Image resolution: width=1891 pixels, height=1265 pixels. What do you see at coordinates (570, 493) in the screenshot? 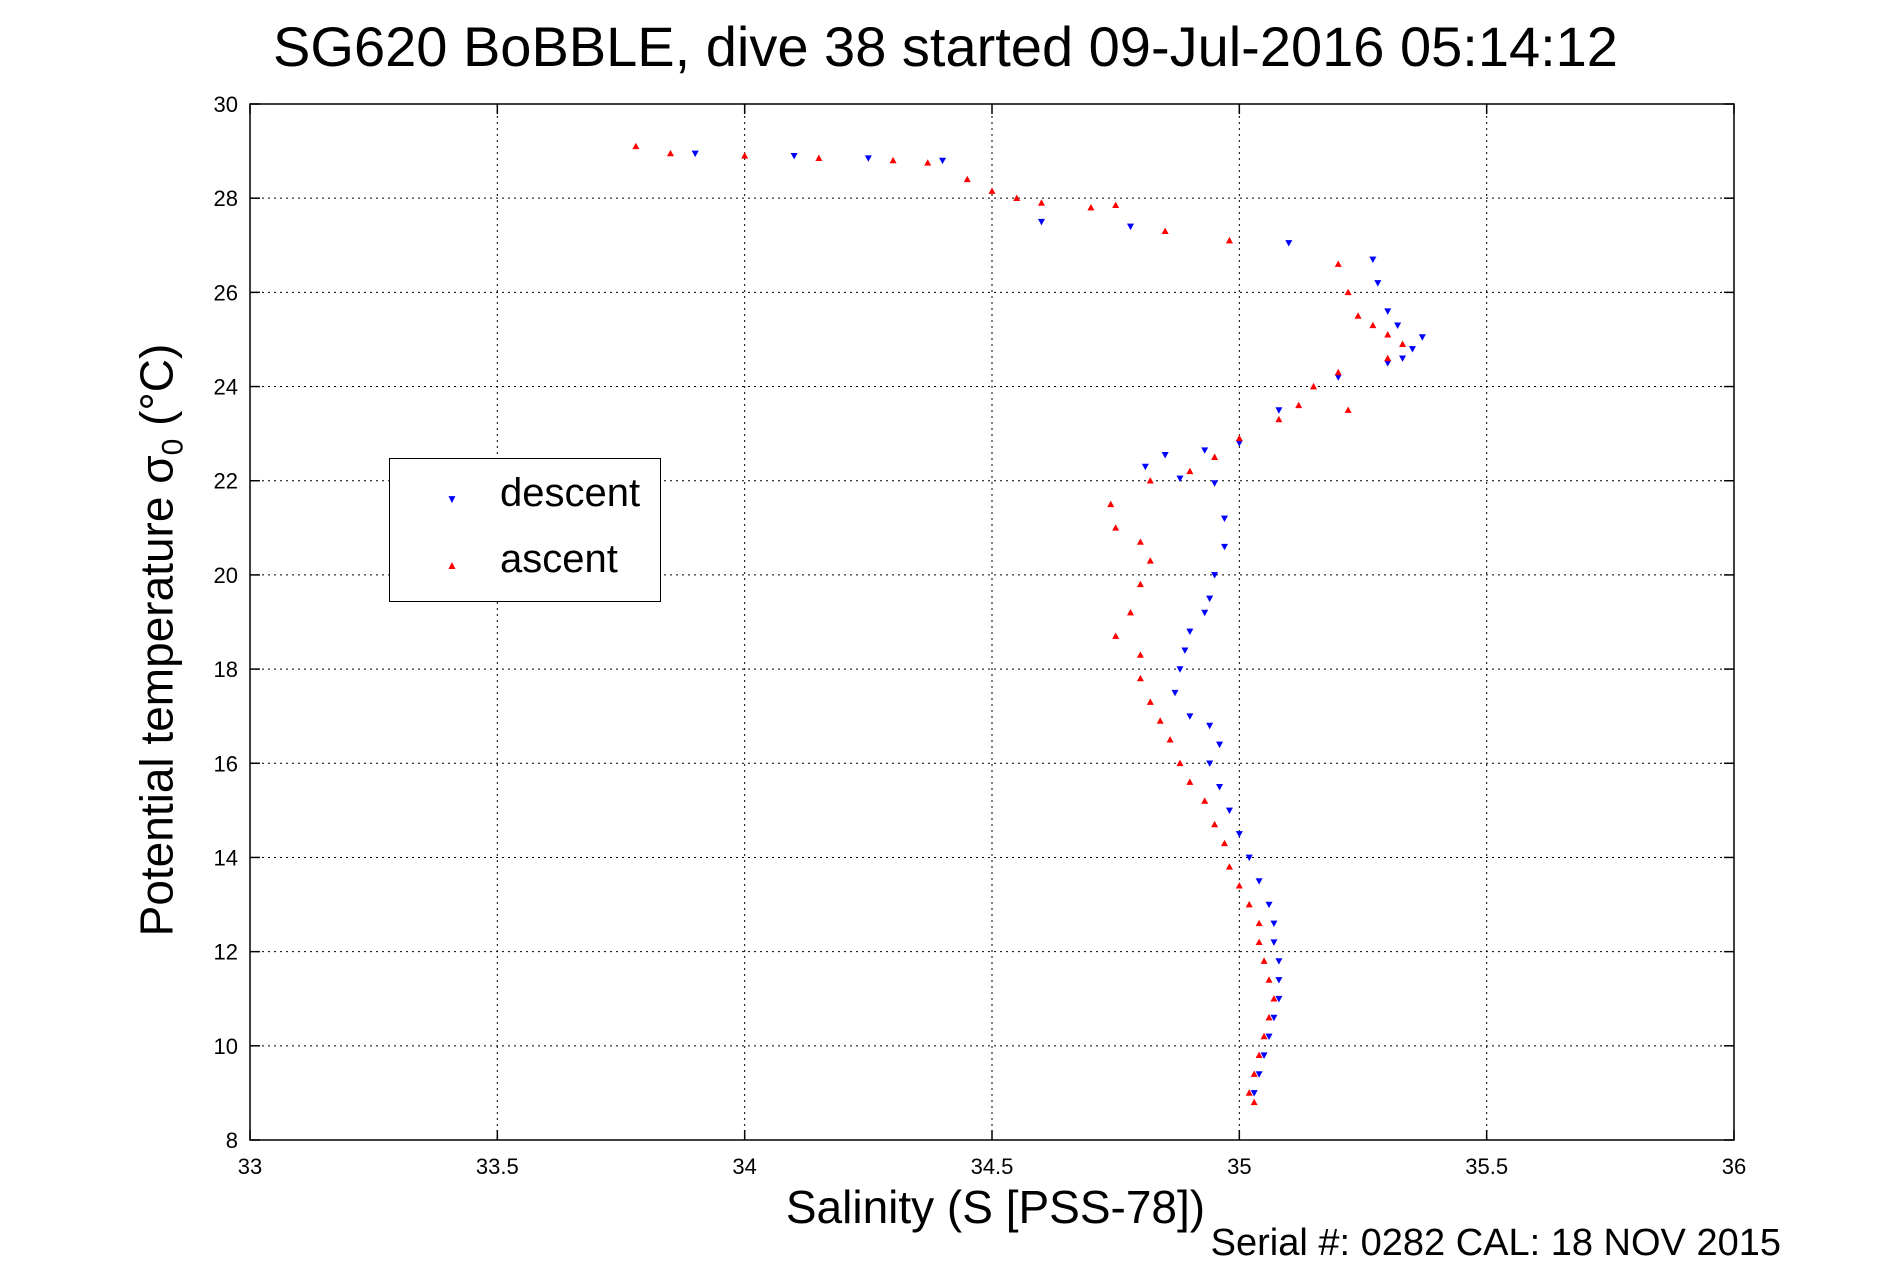
I see `legend-label-descent: descent` at bounding box center [570, 493].